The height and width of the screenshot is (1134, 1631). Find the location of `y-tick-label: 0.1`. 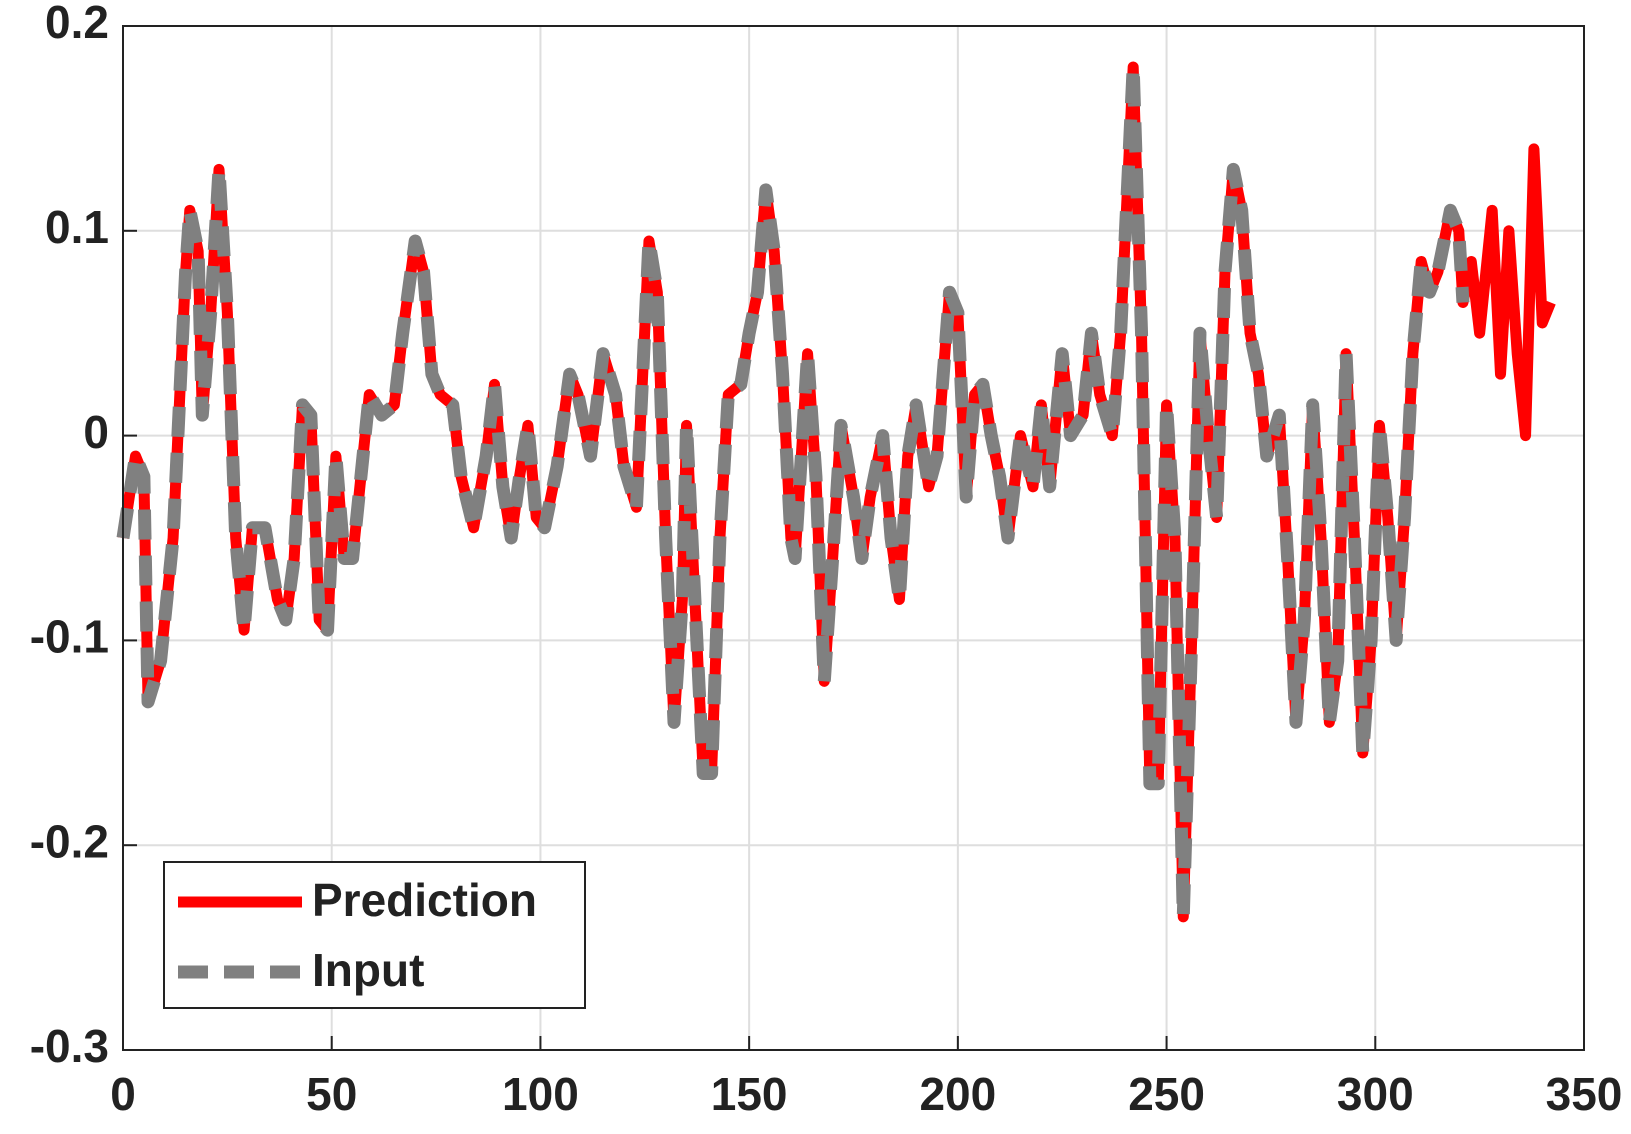

y-tick-label: 0.1 is located at coordinates (77, 227).